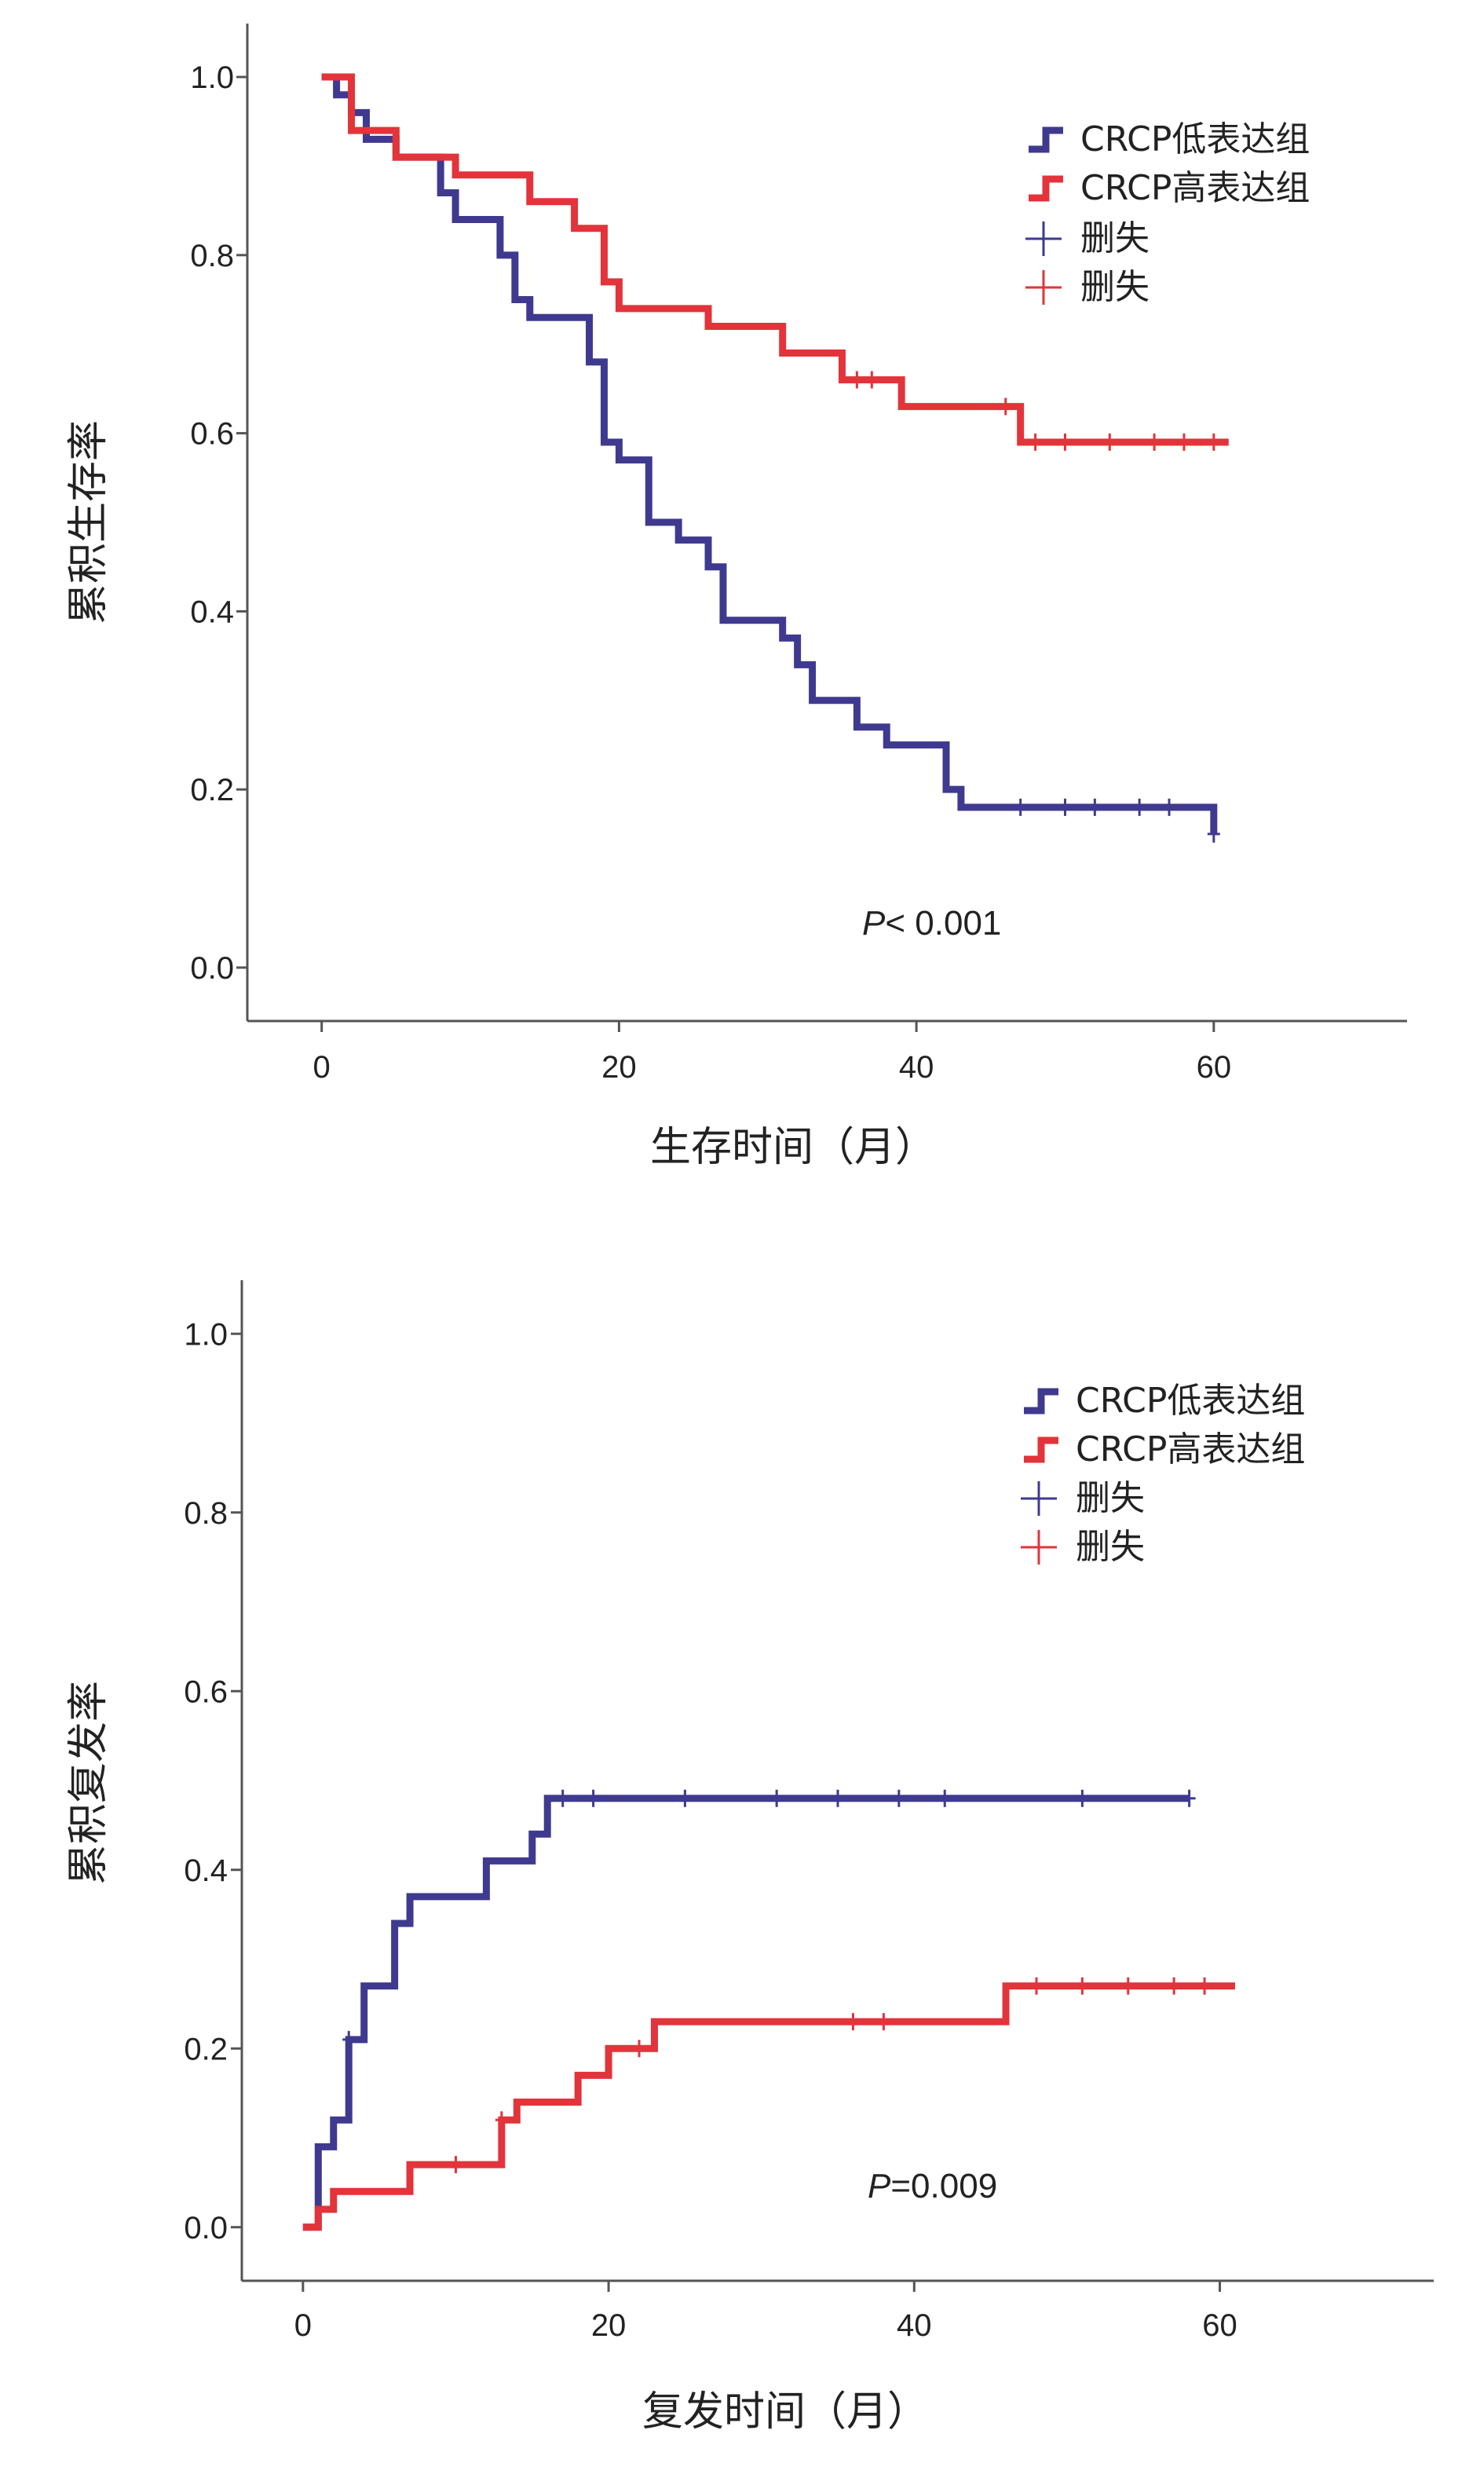 The image size is (1484, 2474). What do you see at coordinates (88, 522) in the screenshot?
I see `y-axis-title: 累积生存率` at bounding box center [88, 522].